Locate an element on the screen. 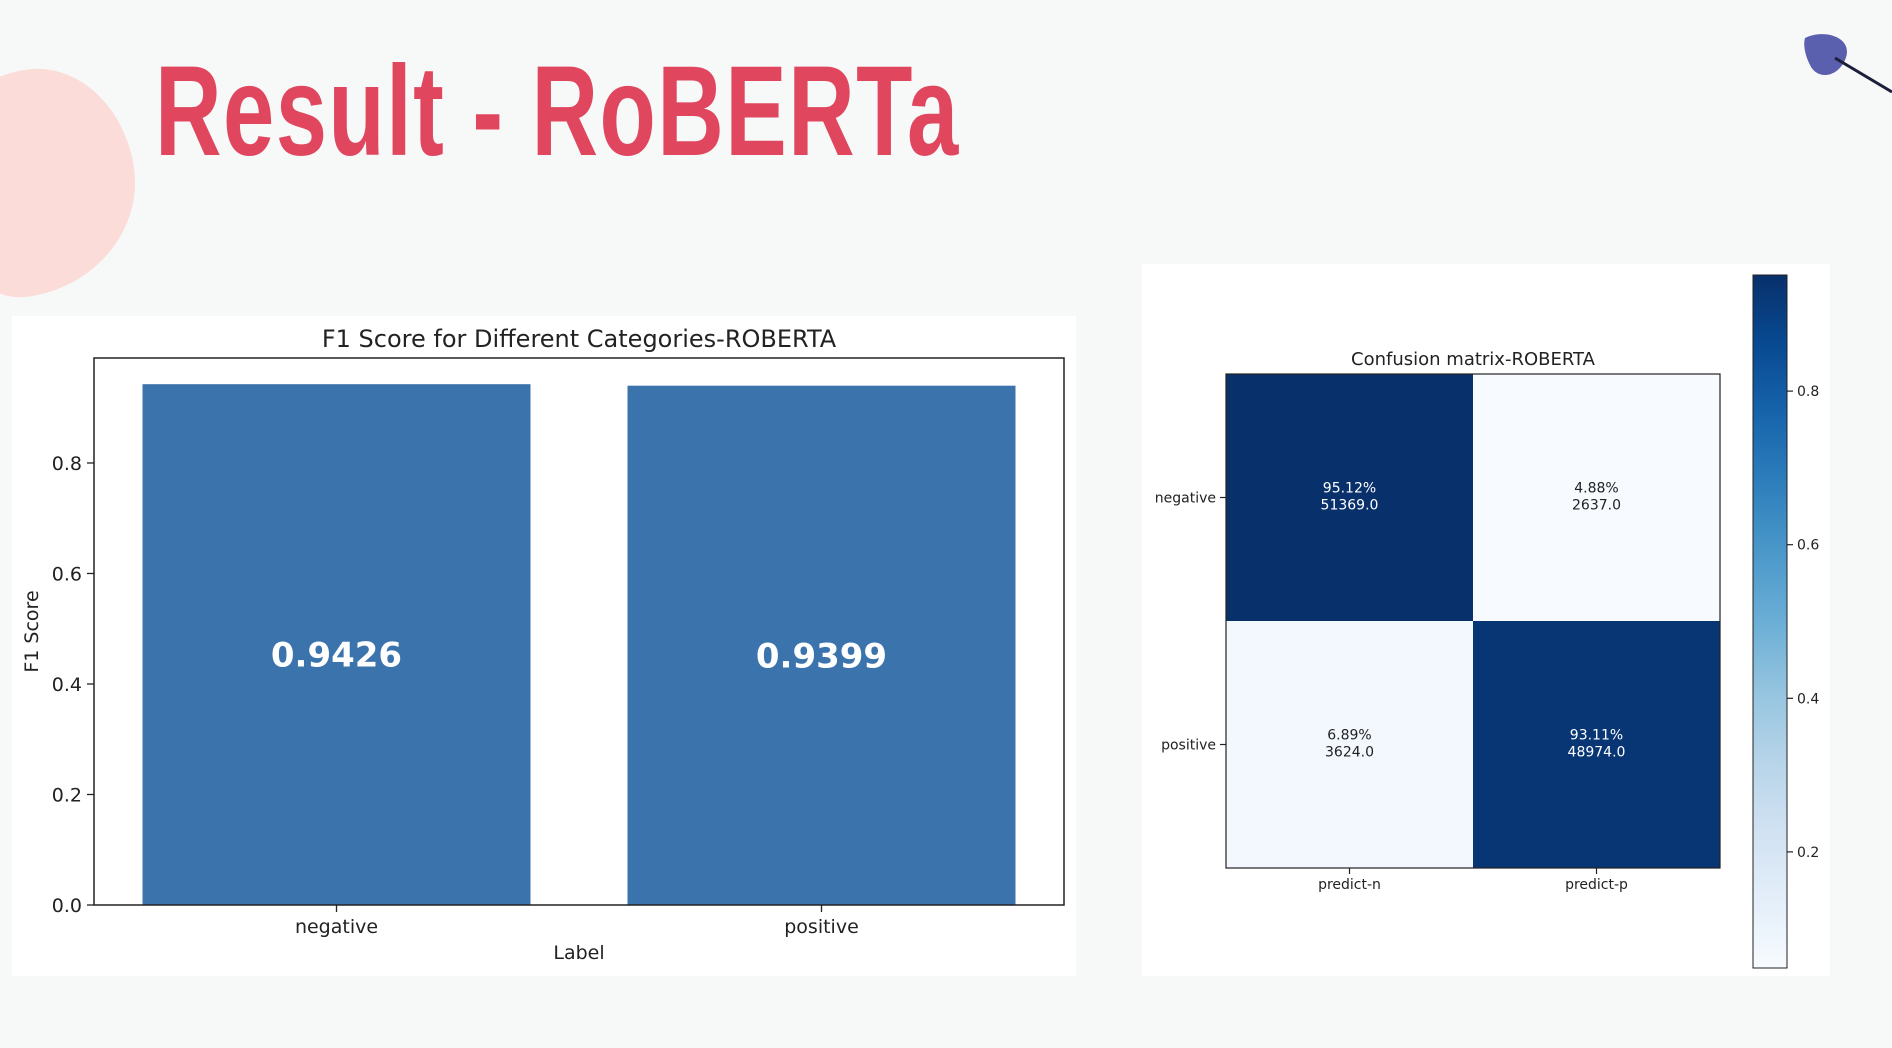 This screenshot has width=1892, height=1048. y-tick-label: 0.4 is located at coordinates (67, 685).